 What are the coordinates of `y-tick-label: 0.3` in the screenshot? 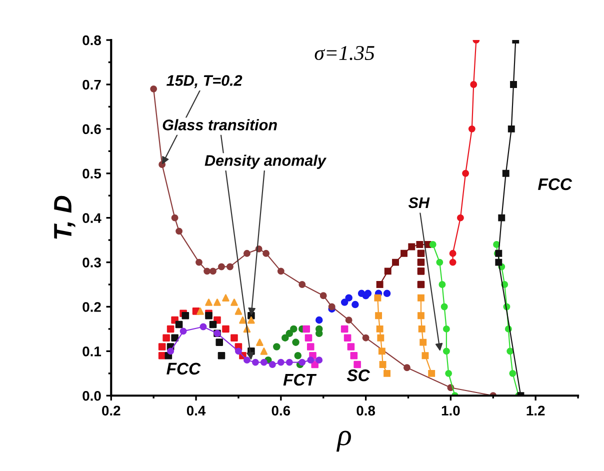 It's located at (91, 263).